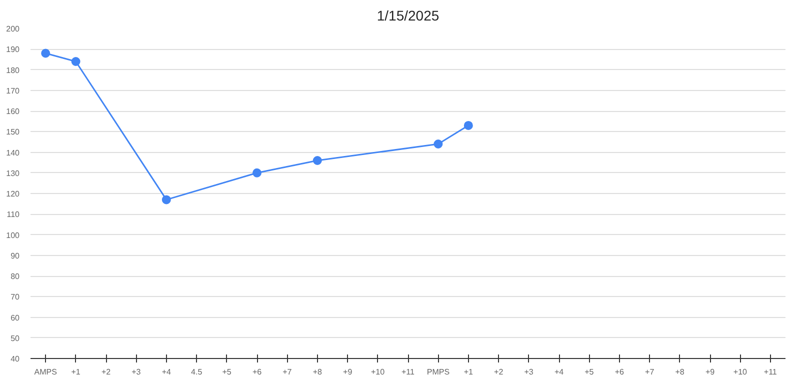  I want to click on x-tick-label: 4.5, so click(197, 372).